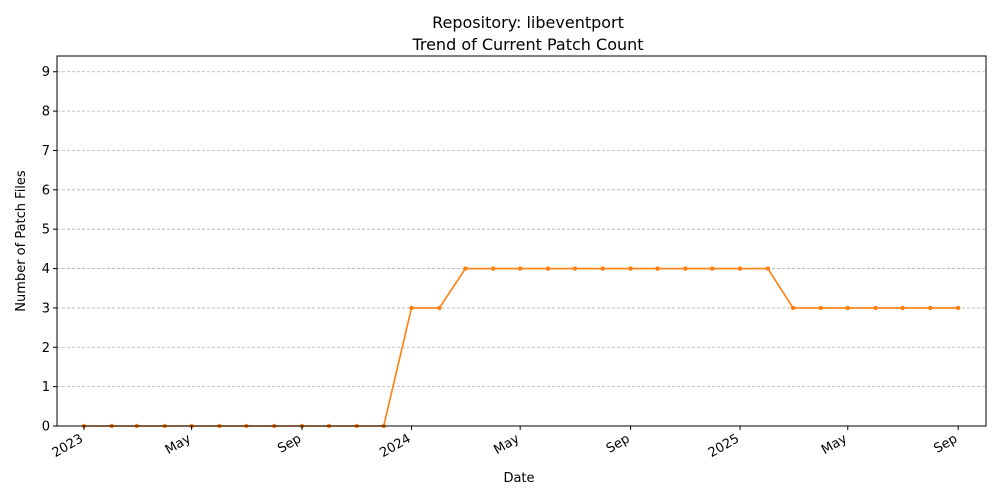  I want to click on x-tick-label: 2025, so click(724, 446).